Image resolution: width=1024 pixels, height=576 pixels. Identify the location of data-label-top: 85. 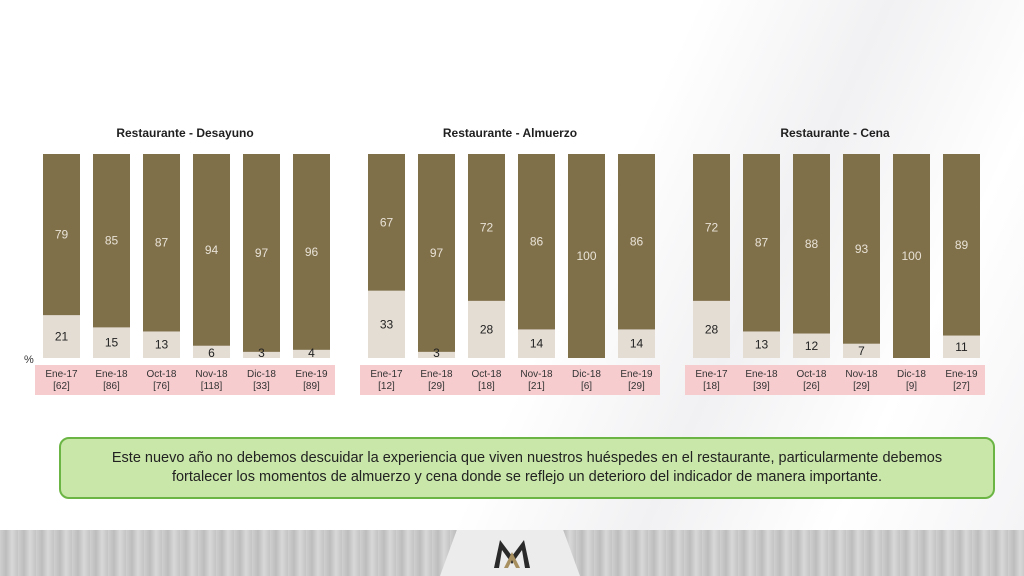
(112, 241).